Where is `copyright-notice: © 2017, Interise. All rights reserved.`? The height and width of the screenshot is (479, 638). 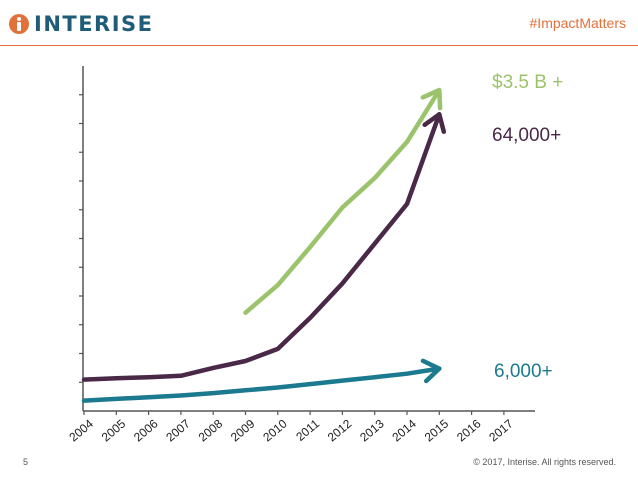
copyright-notice: © 2017, Interise. All rights reserved. is located at coordinates (544, 462).